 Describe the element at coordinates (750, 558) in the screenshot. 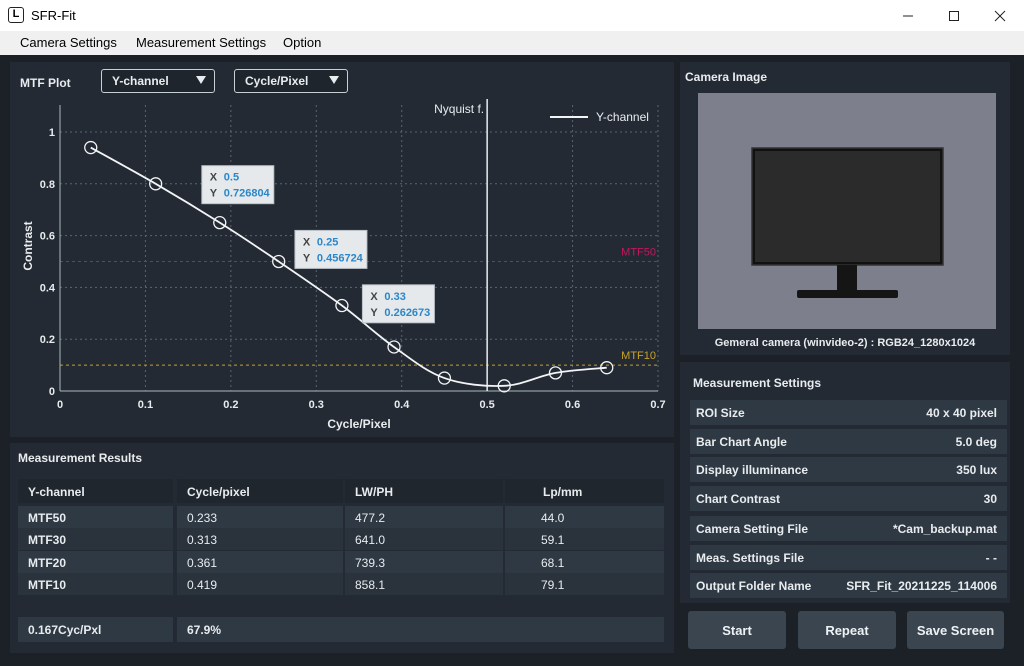

I see `settings-row-label: Meas. Settings File` at that location.